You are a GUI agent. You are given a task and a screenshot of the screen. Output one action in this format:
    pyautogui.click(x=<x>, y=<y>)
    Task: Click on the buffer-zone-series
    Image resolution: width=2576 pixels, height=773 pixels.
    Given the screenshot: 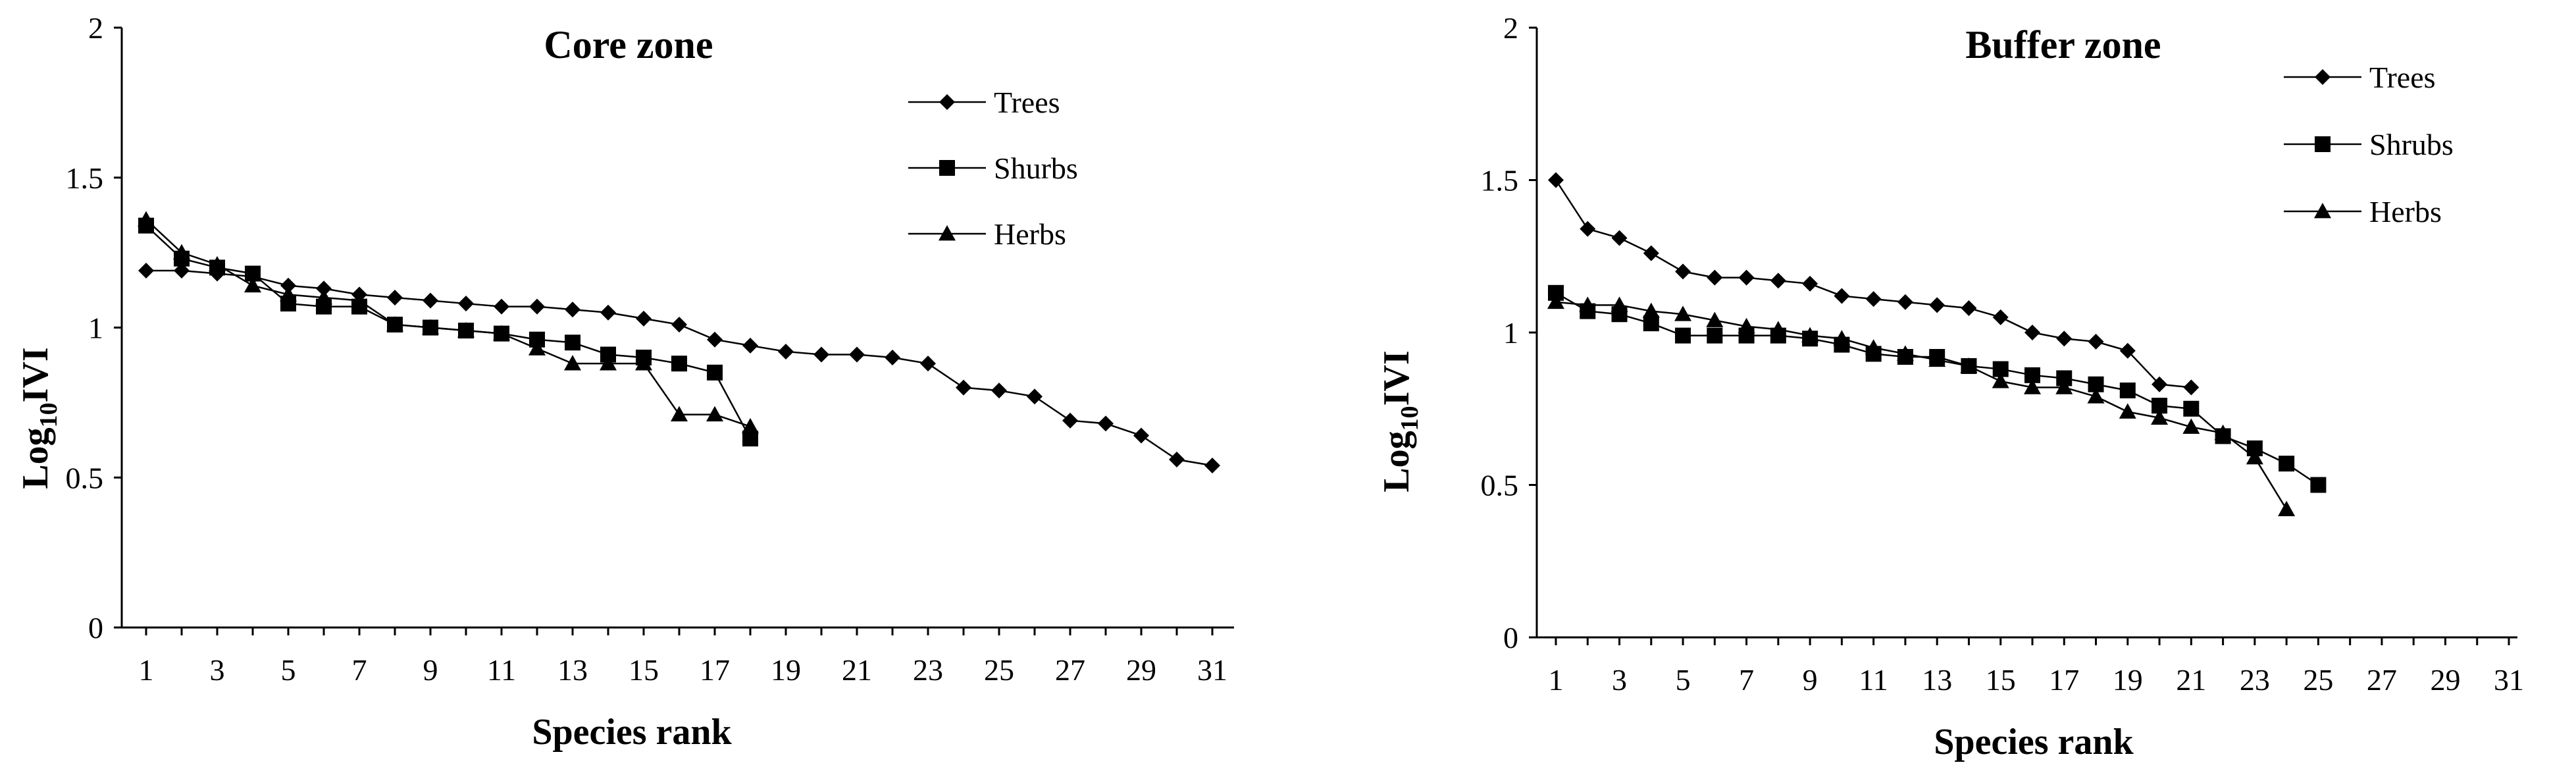 What is the action you would take?
    pyautogui.click(x=1937, y=344)
    